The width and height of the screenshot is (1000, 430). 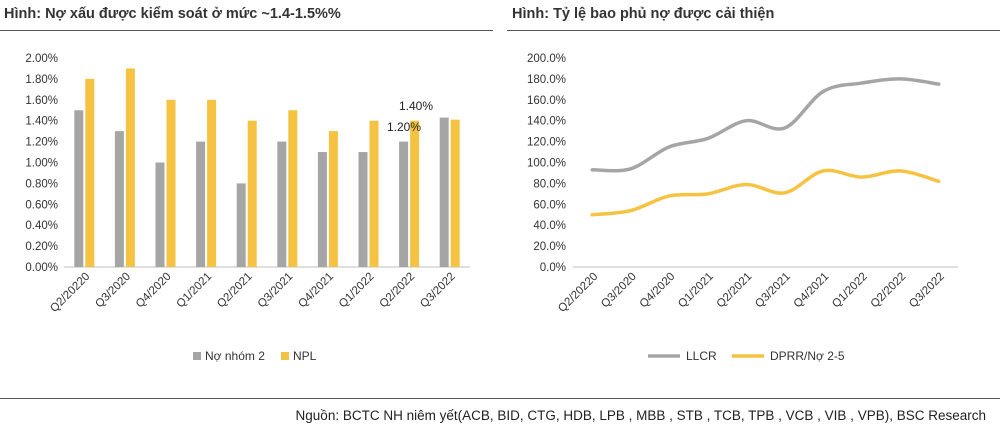 I want to click on y-tick-label: 80.0%, so click(x=549, y=184).